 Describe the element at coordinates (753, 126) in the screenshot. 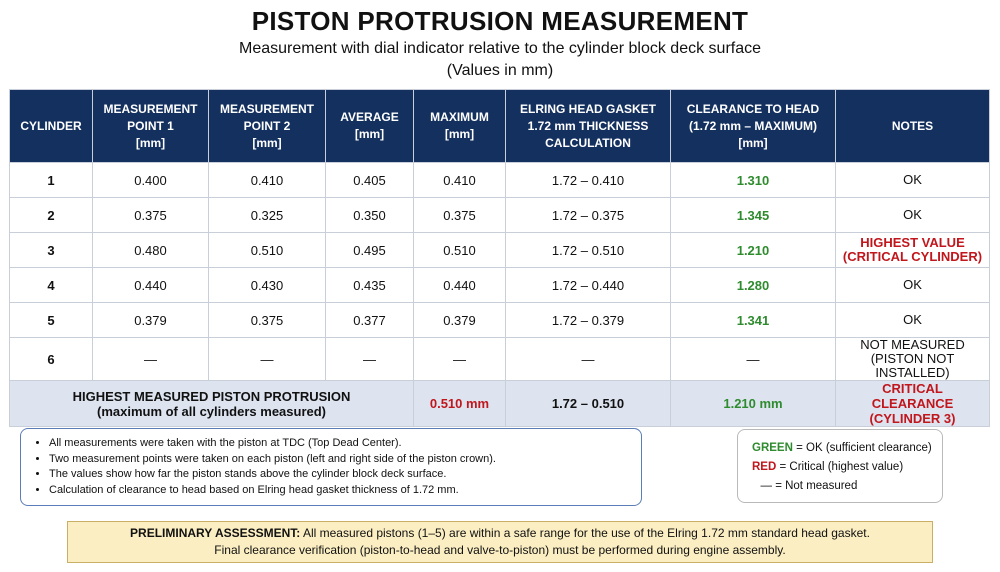

I see `column-header: CLEARANCE TO HEAD (1.72 mm – MAXIMUM) [mm]` at that location.